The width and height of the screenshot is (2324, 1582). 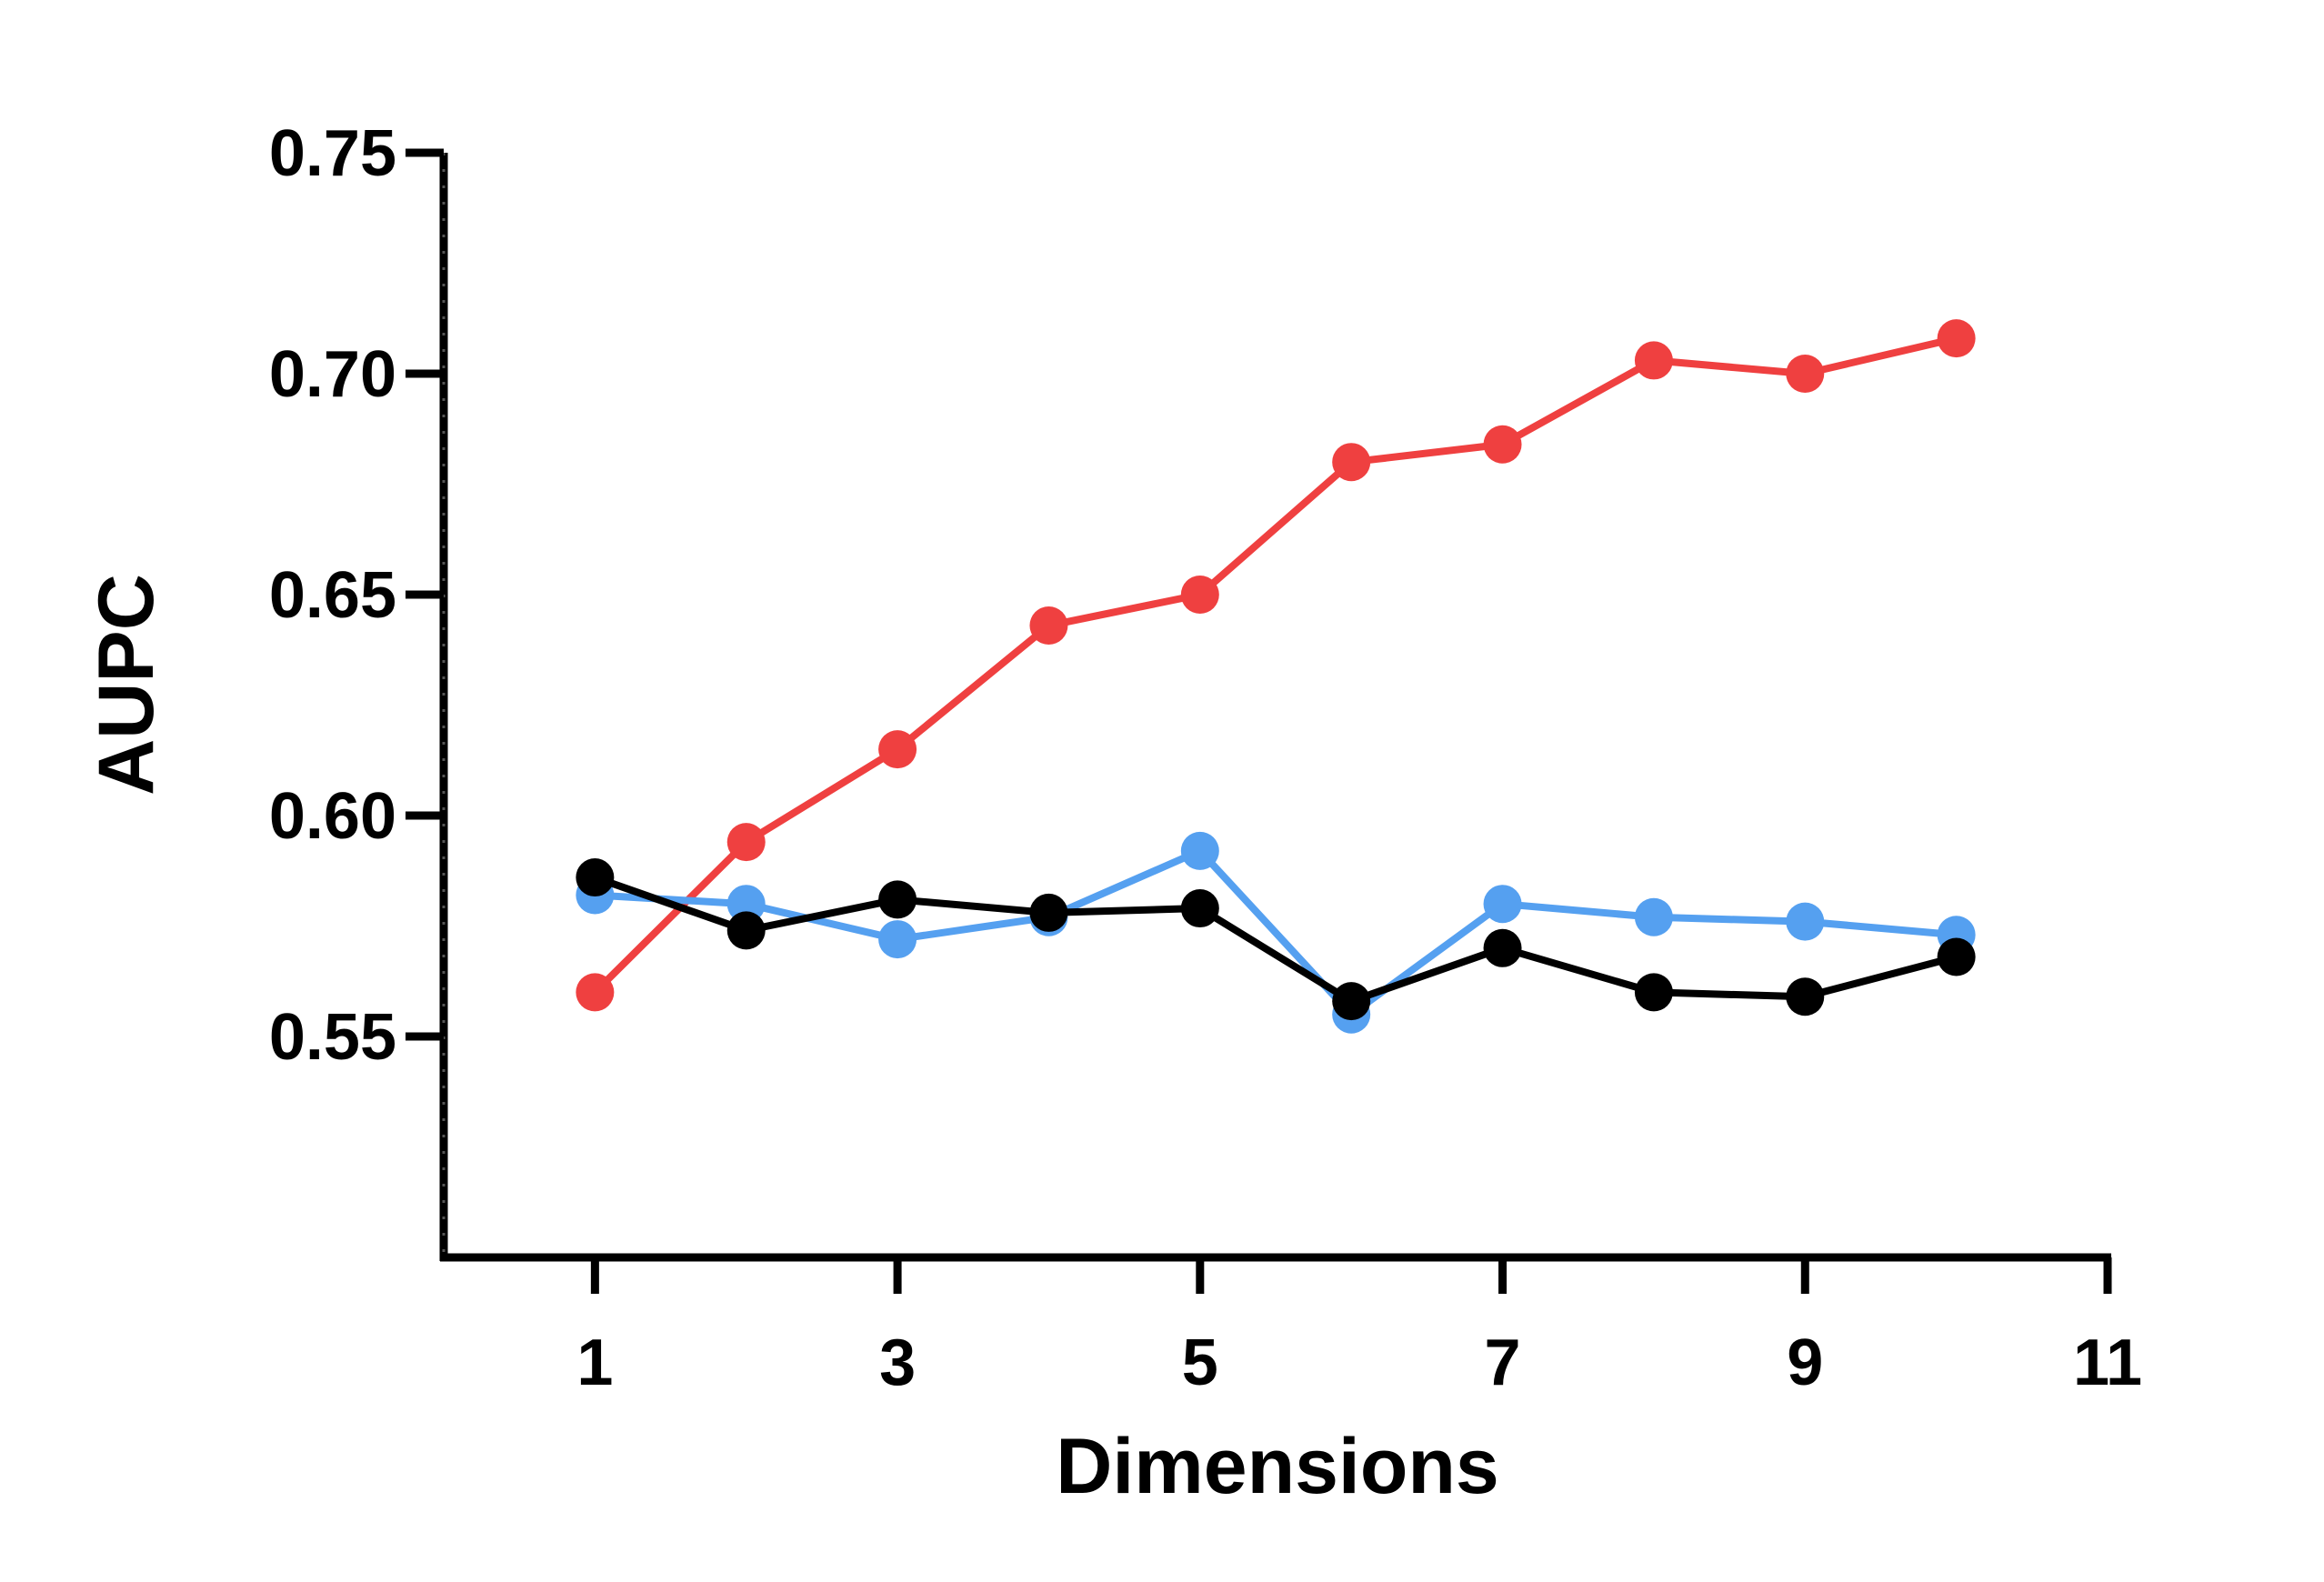 What do you see at coordinates (333, 374) in the screenshot?
I see `y-tick-label: 0.70` at bounding box center [333, 374].